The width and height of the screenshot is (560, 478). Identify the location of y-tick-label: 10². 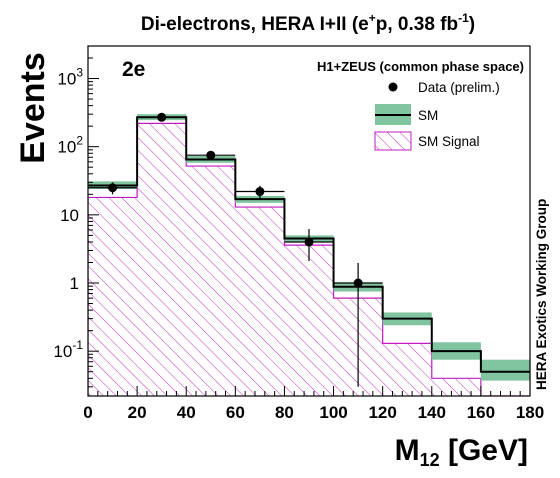
(70, 145).